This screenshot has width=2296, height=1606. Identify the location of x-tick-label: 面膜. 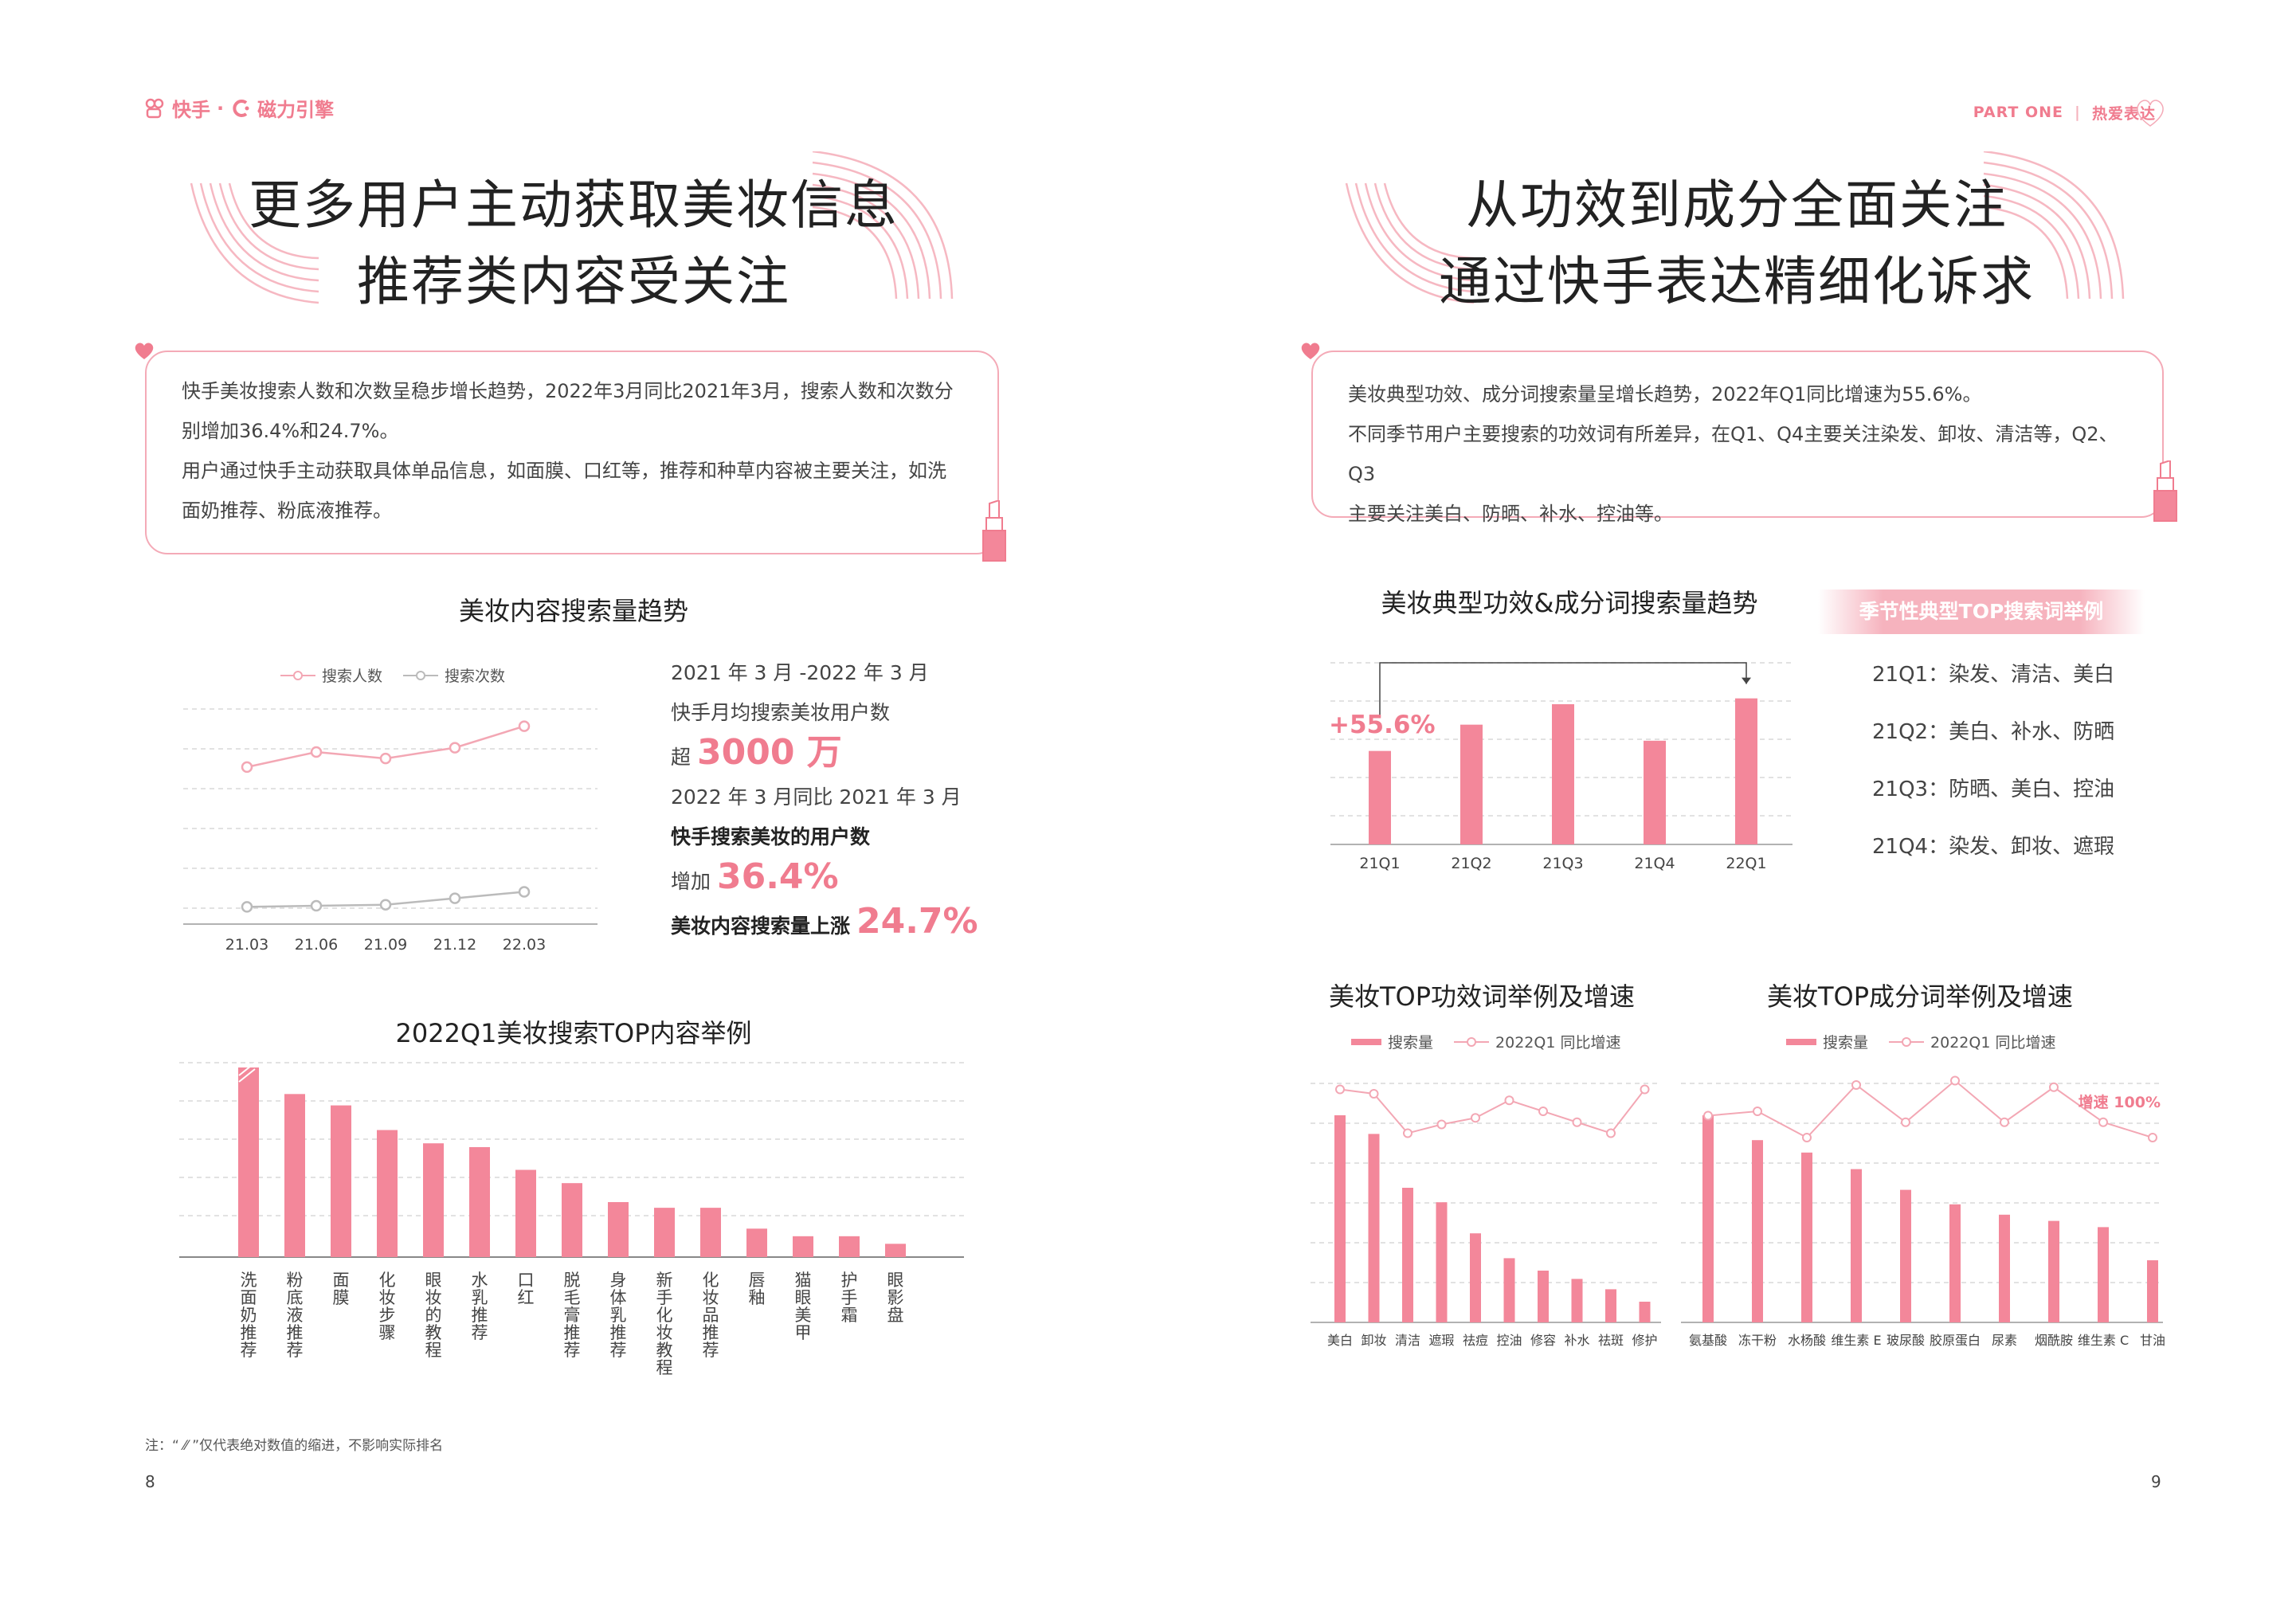
(342, 1289).